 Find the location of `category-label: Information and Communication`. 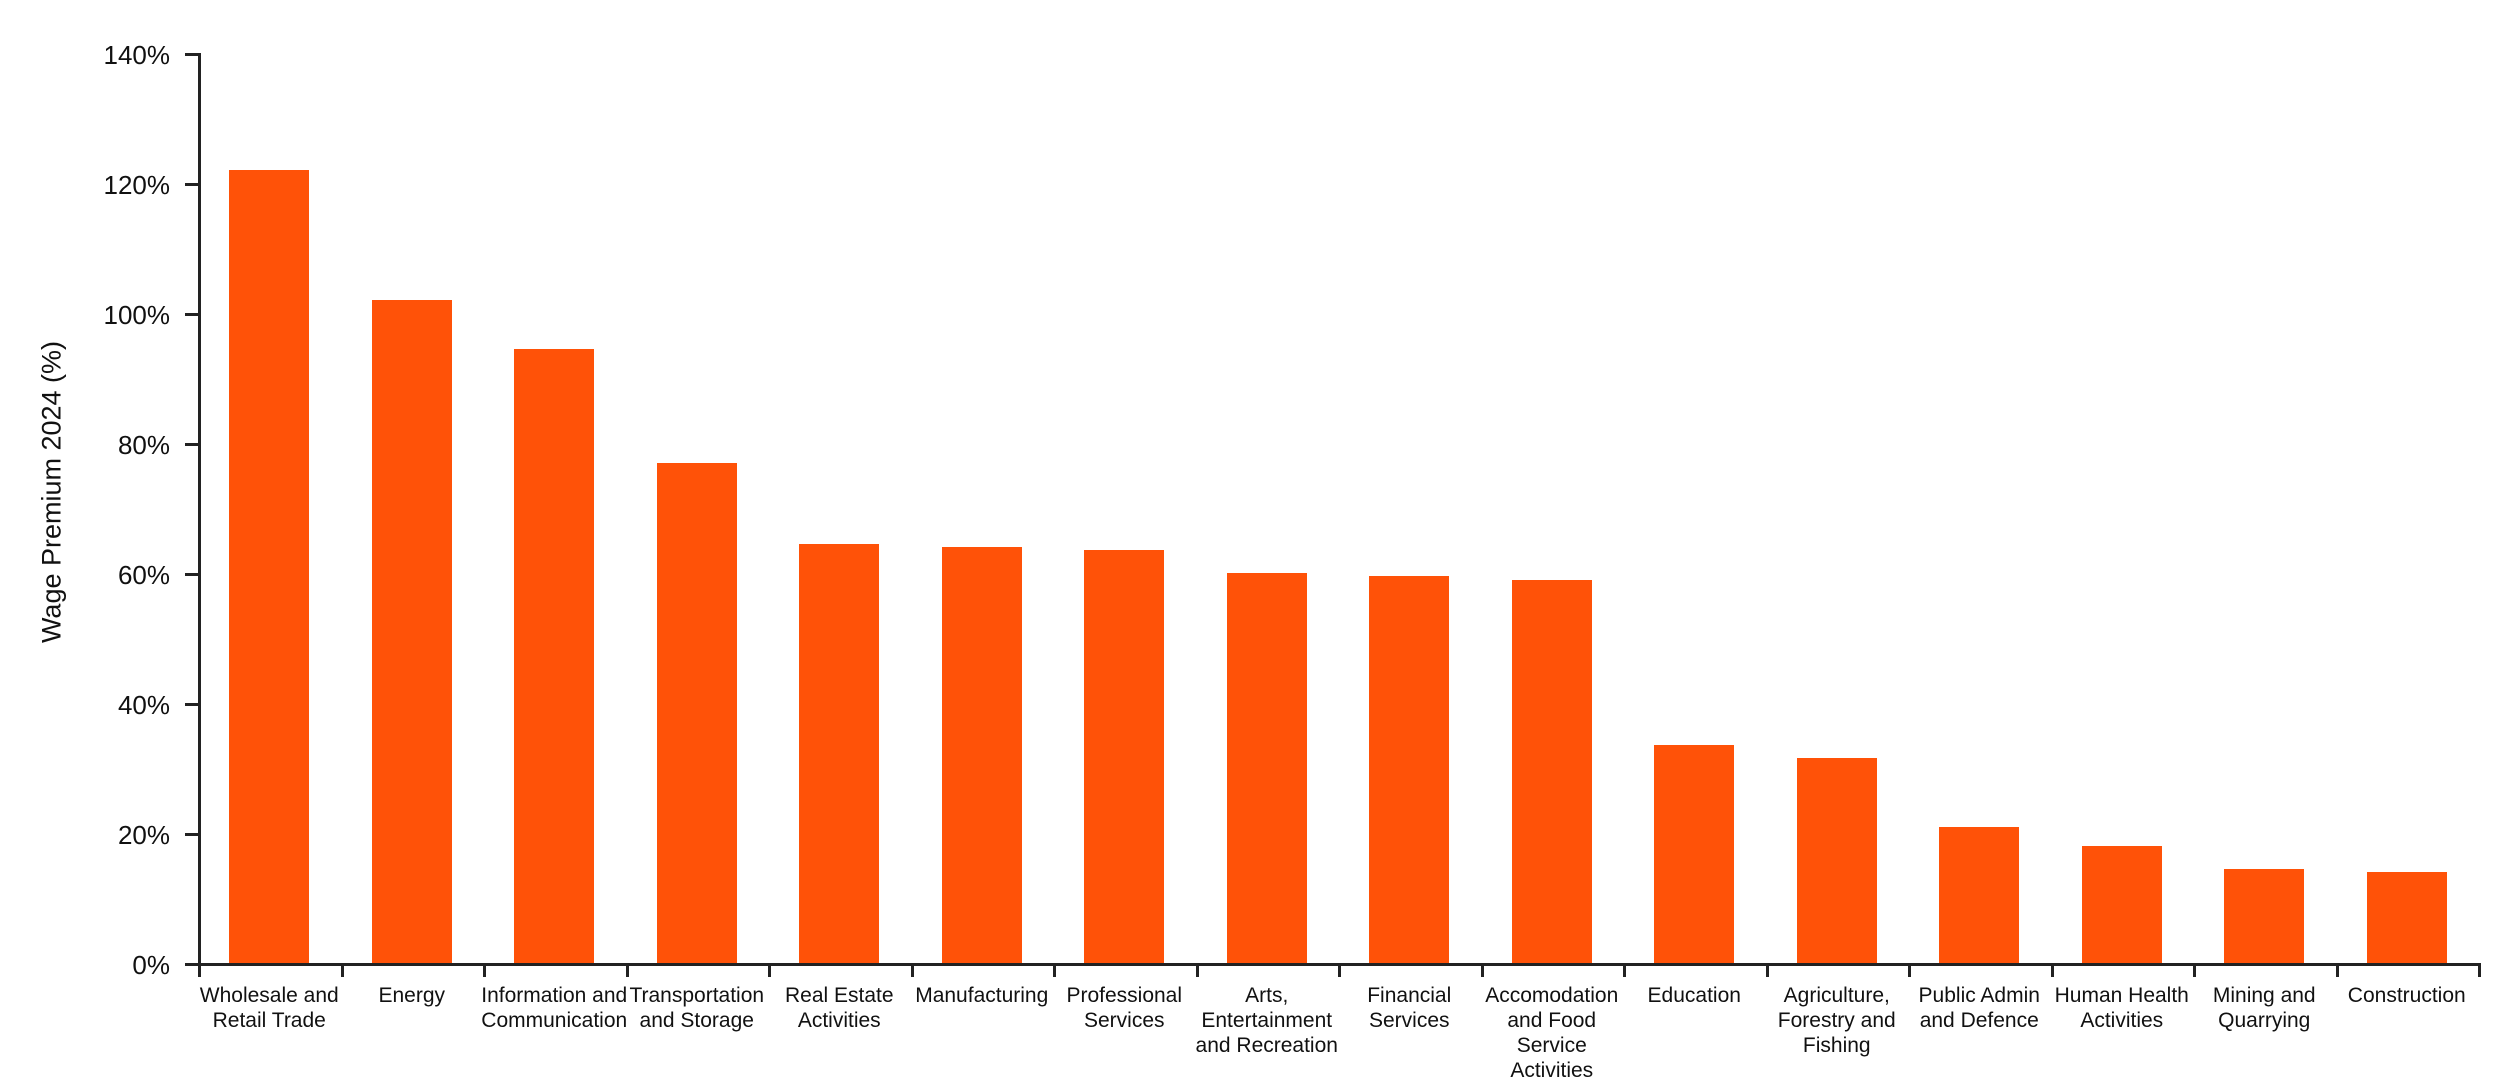

category-label: Information and Communication is located at coordinates (554, 1008).